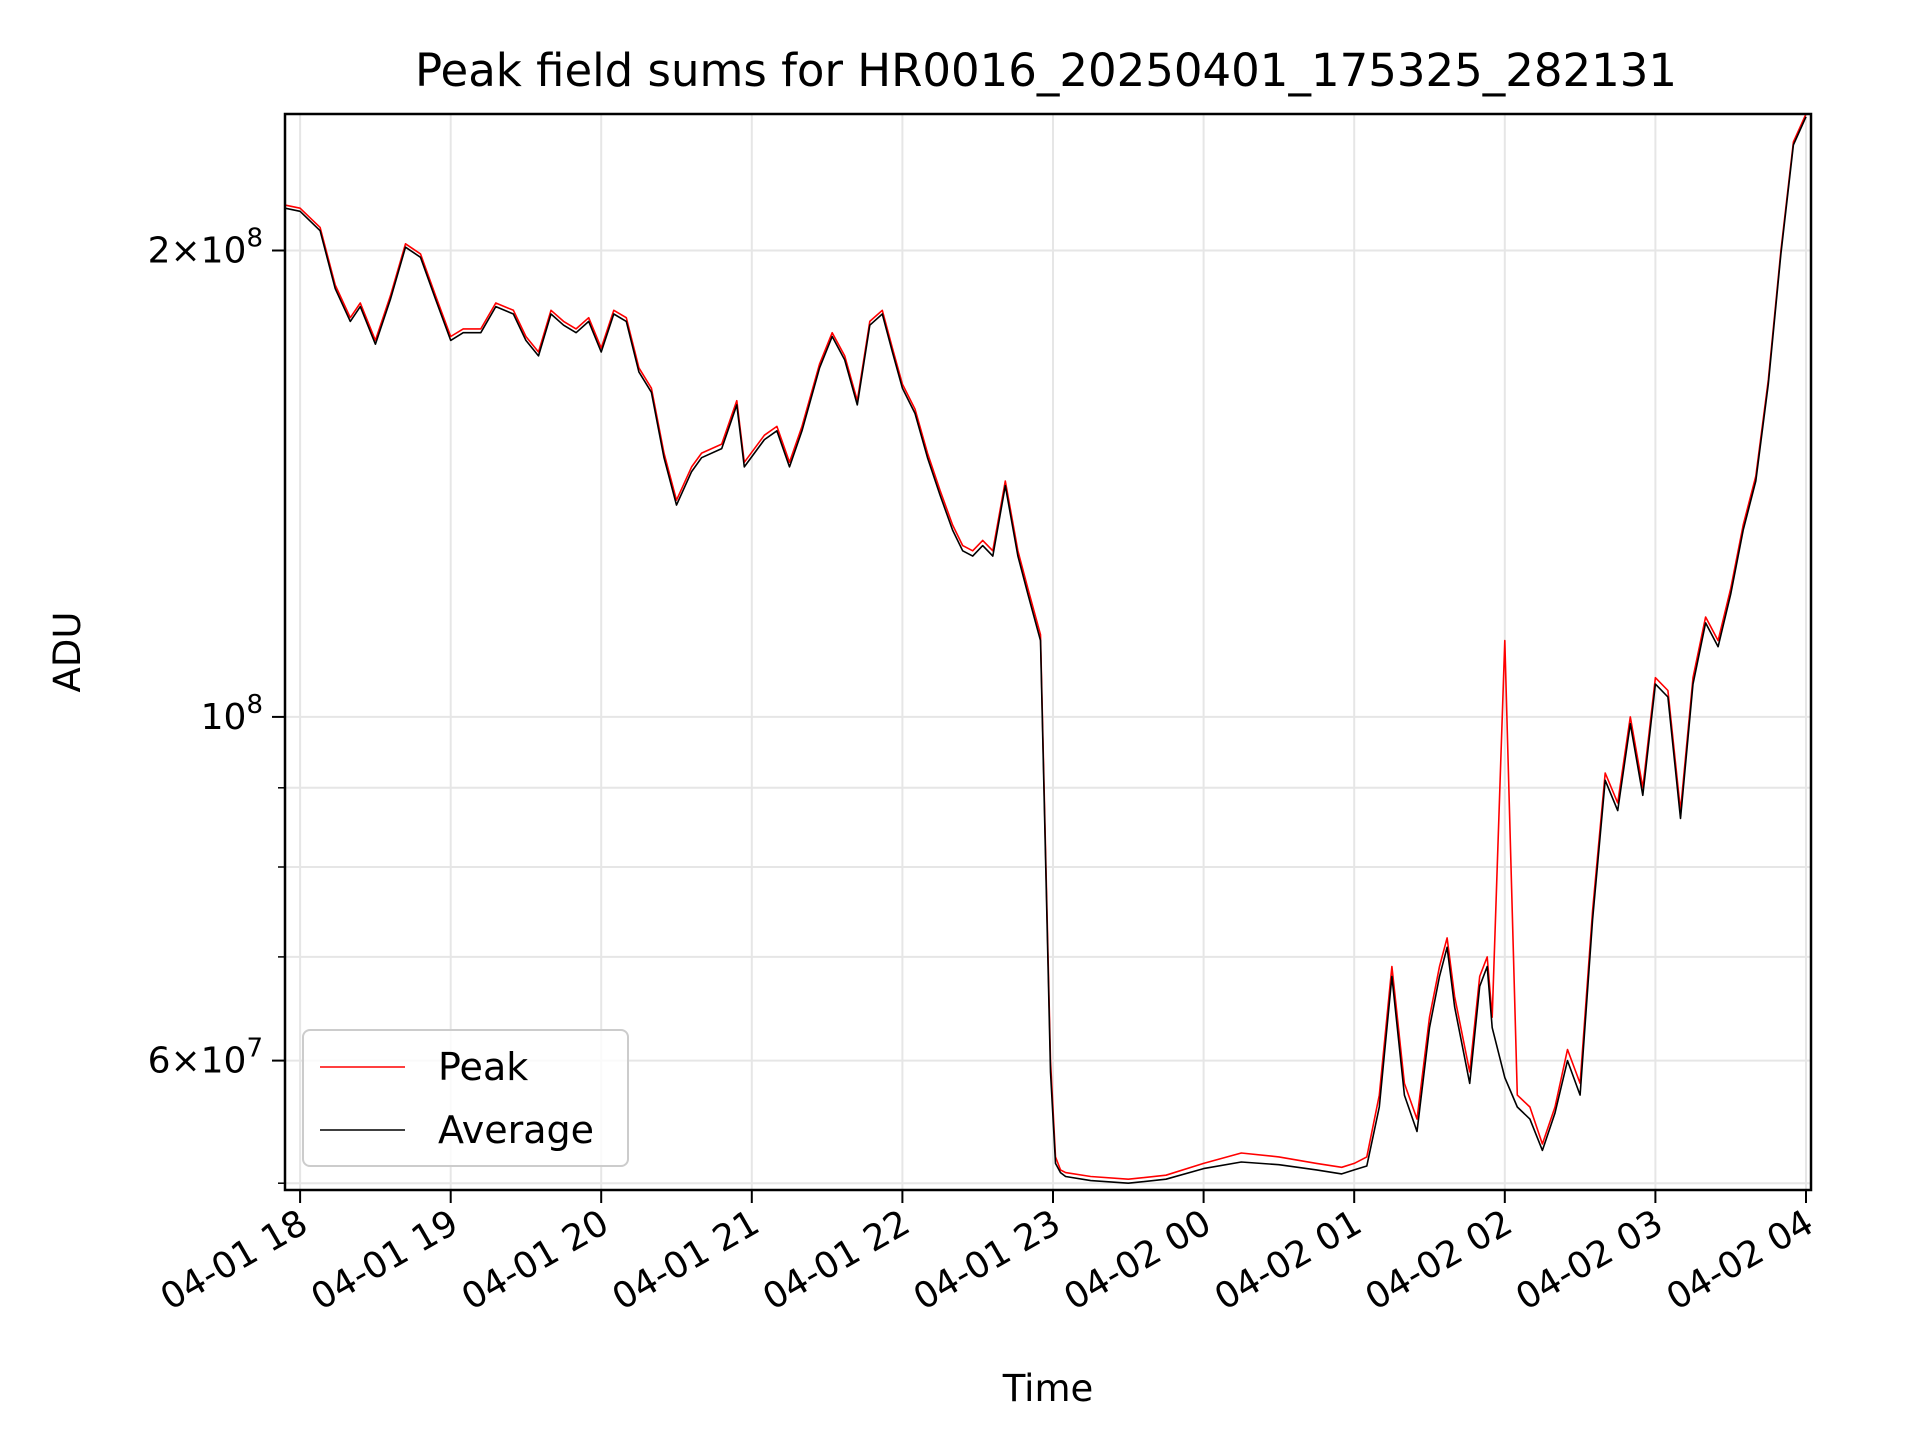  Describe the element at coordinates (1048, 1388) in the screenshot. I see `x-axis-label: Time` at that location.